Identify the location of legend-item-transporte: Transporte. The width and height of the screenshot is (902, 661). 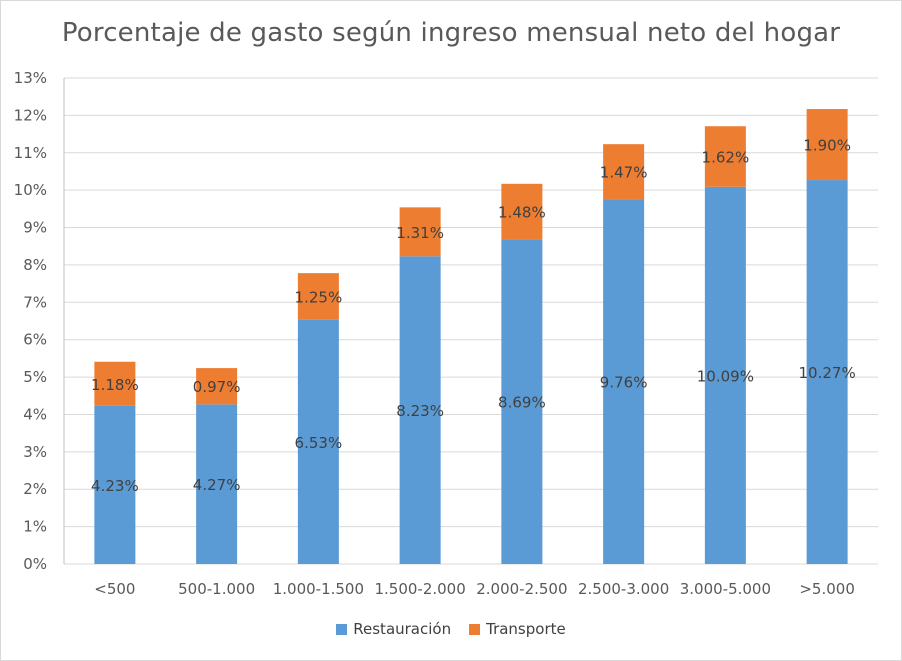
(517, 629).